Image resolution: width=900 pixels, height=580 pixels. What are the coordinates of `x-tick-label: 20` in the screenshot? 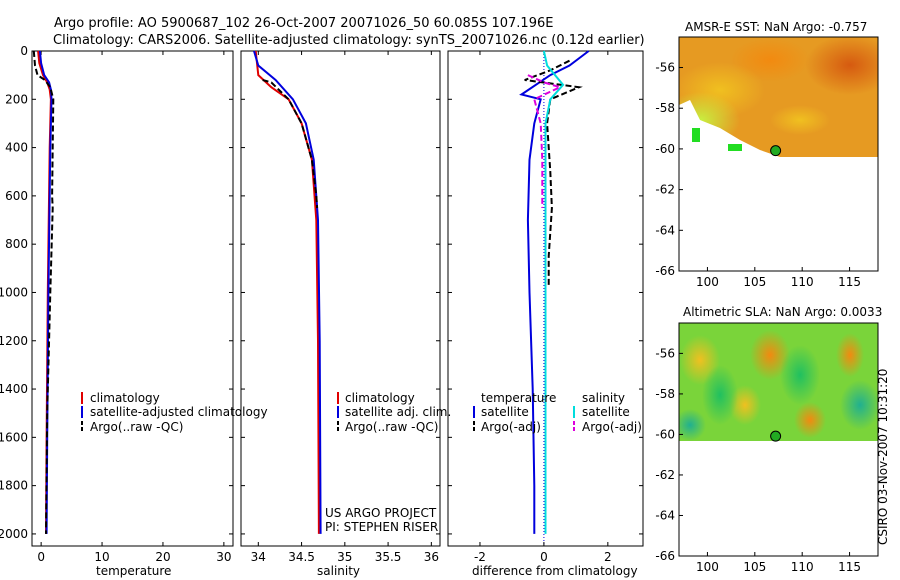 It's located at (162, 557).